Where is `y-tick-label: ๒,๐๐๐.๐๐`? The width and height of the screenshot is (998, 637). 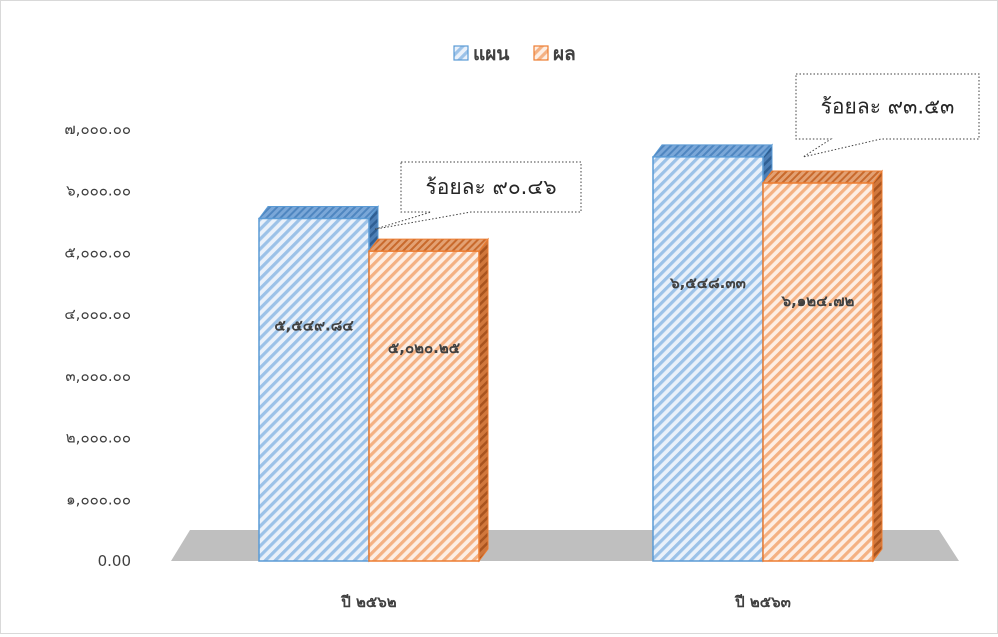
y-tick-label: ๒,๐๐๐.๐๐ is located at coordinates (98, 438).